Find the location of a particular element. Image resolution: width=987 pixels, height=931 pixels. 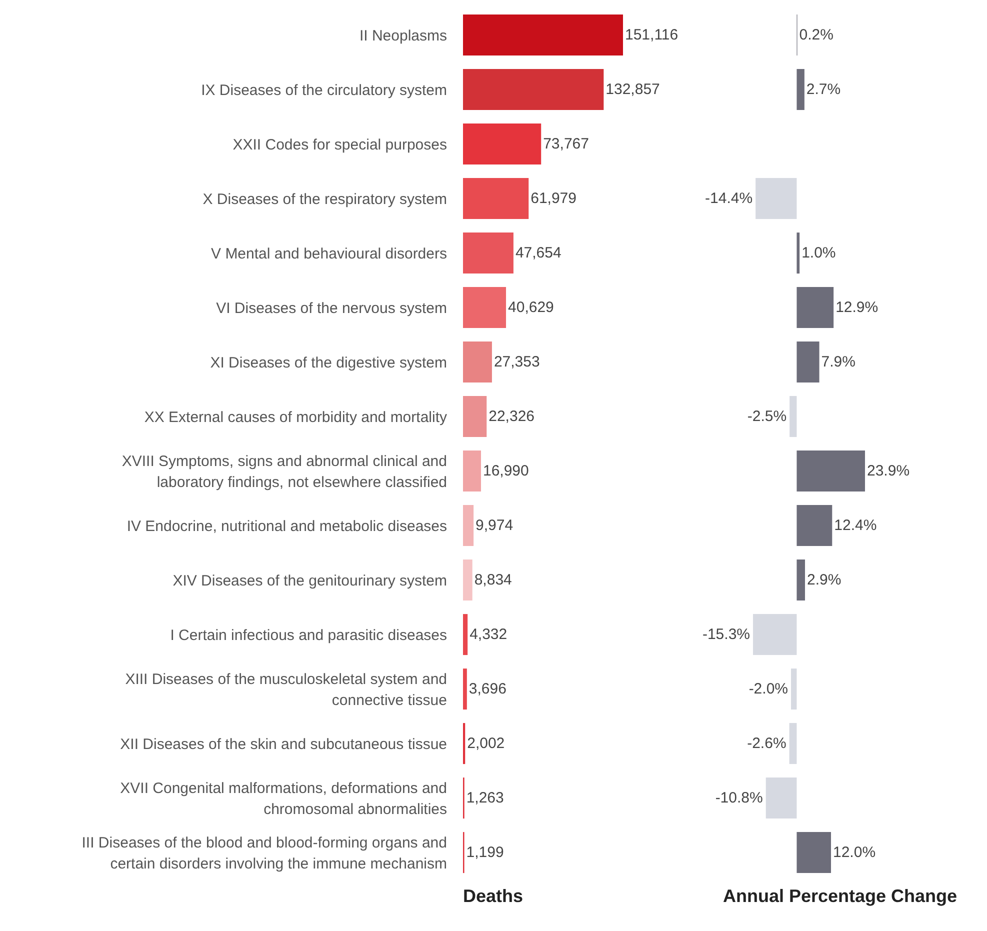

data-label: 1,199 is located at coordinates (485, 853).